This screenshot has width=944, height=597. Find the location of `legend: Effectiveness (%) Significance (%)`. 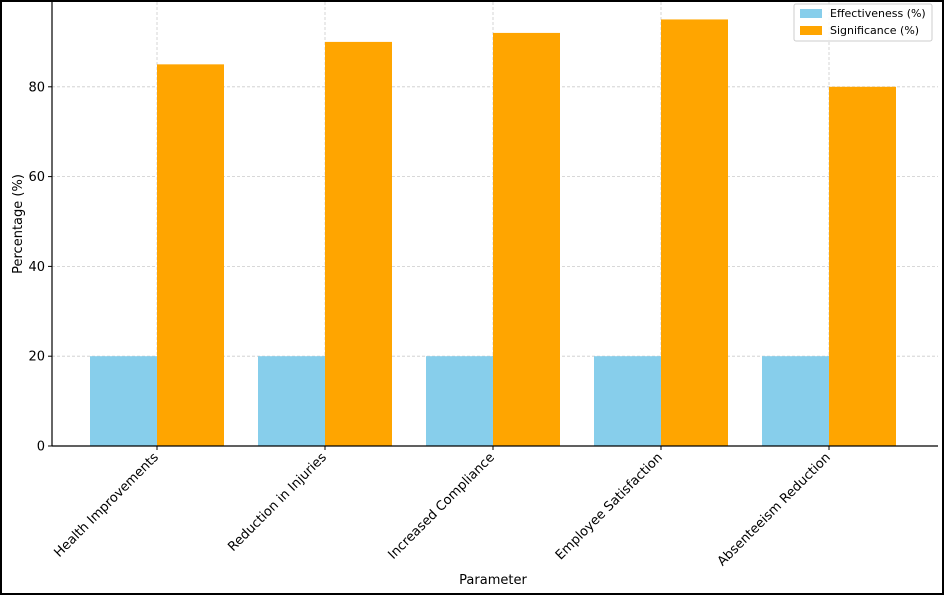

legend: Effectiveness (%) Significance (%) is located at coordinates (863, 22).